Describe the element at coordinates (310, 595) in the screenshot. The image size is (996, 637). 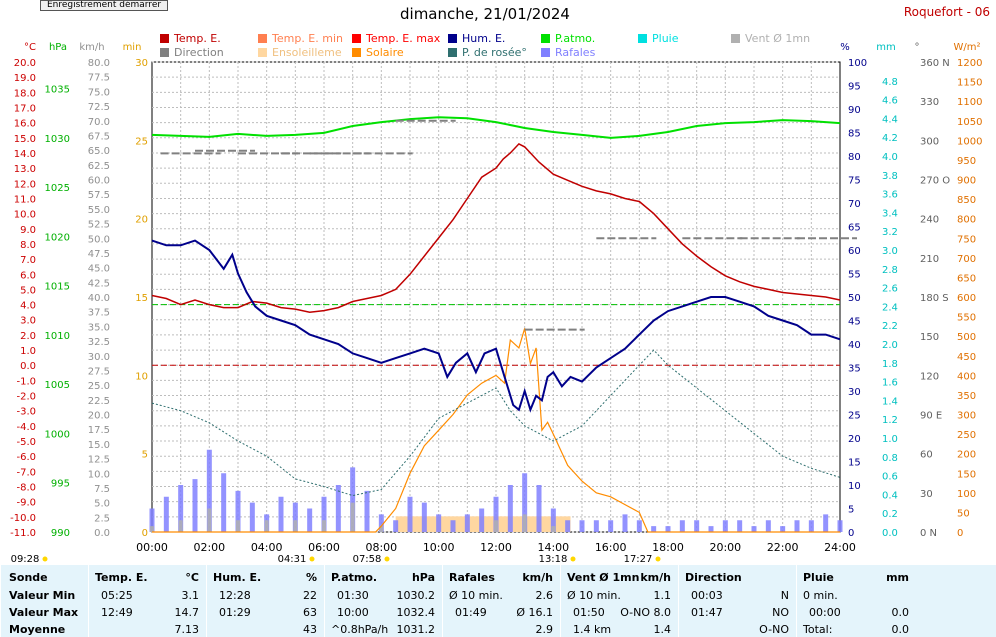
I see `hum-min-value: 22` at that location.